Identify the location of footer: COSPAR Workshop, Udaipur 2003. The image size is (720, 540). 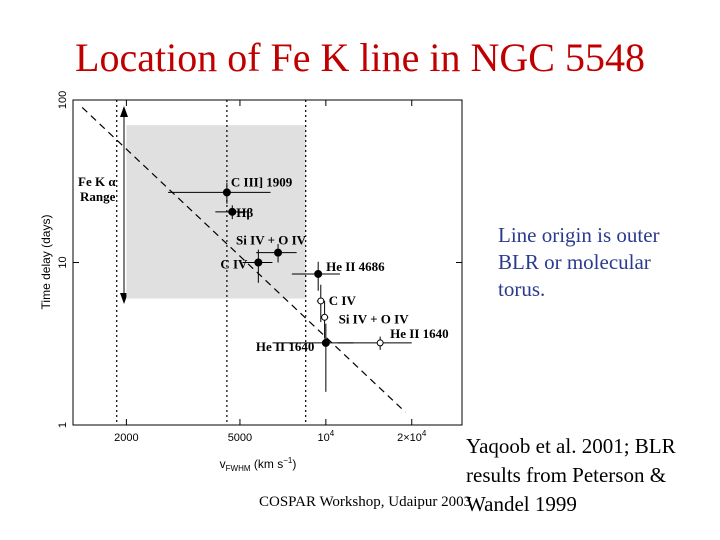
(365, 502).